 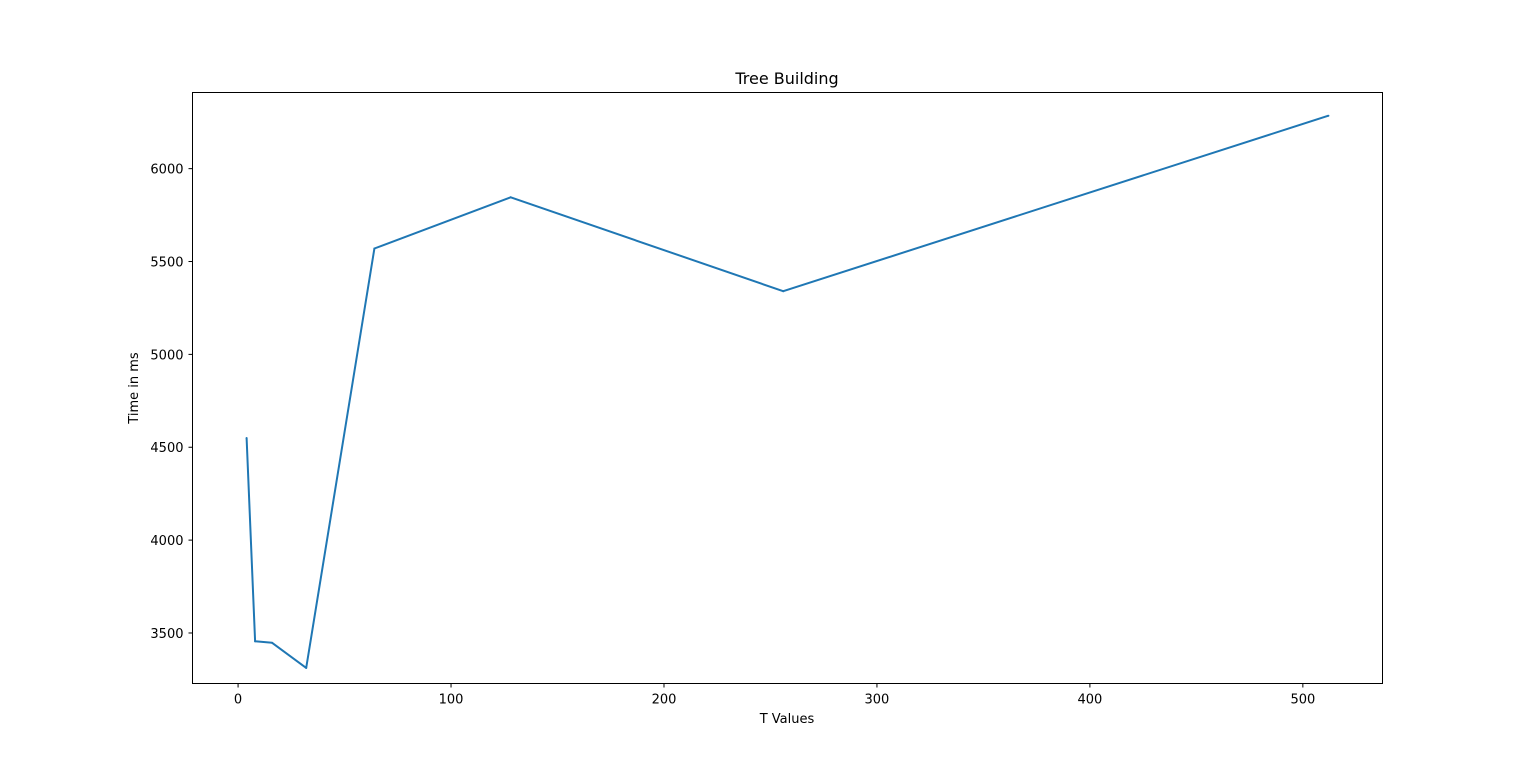 What do you see at coordinates (166, 355) in the screenshot?
I see `y-tick-label: 5000` at bounding box center [166, 355].